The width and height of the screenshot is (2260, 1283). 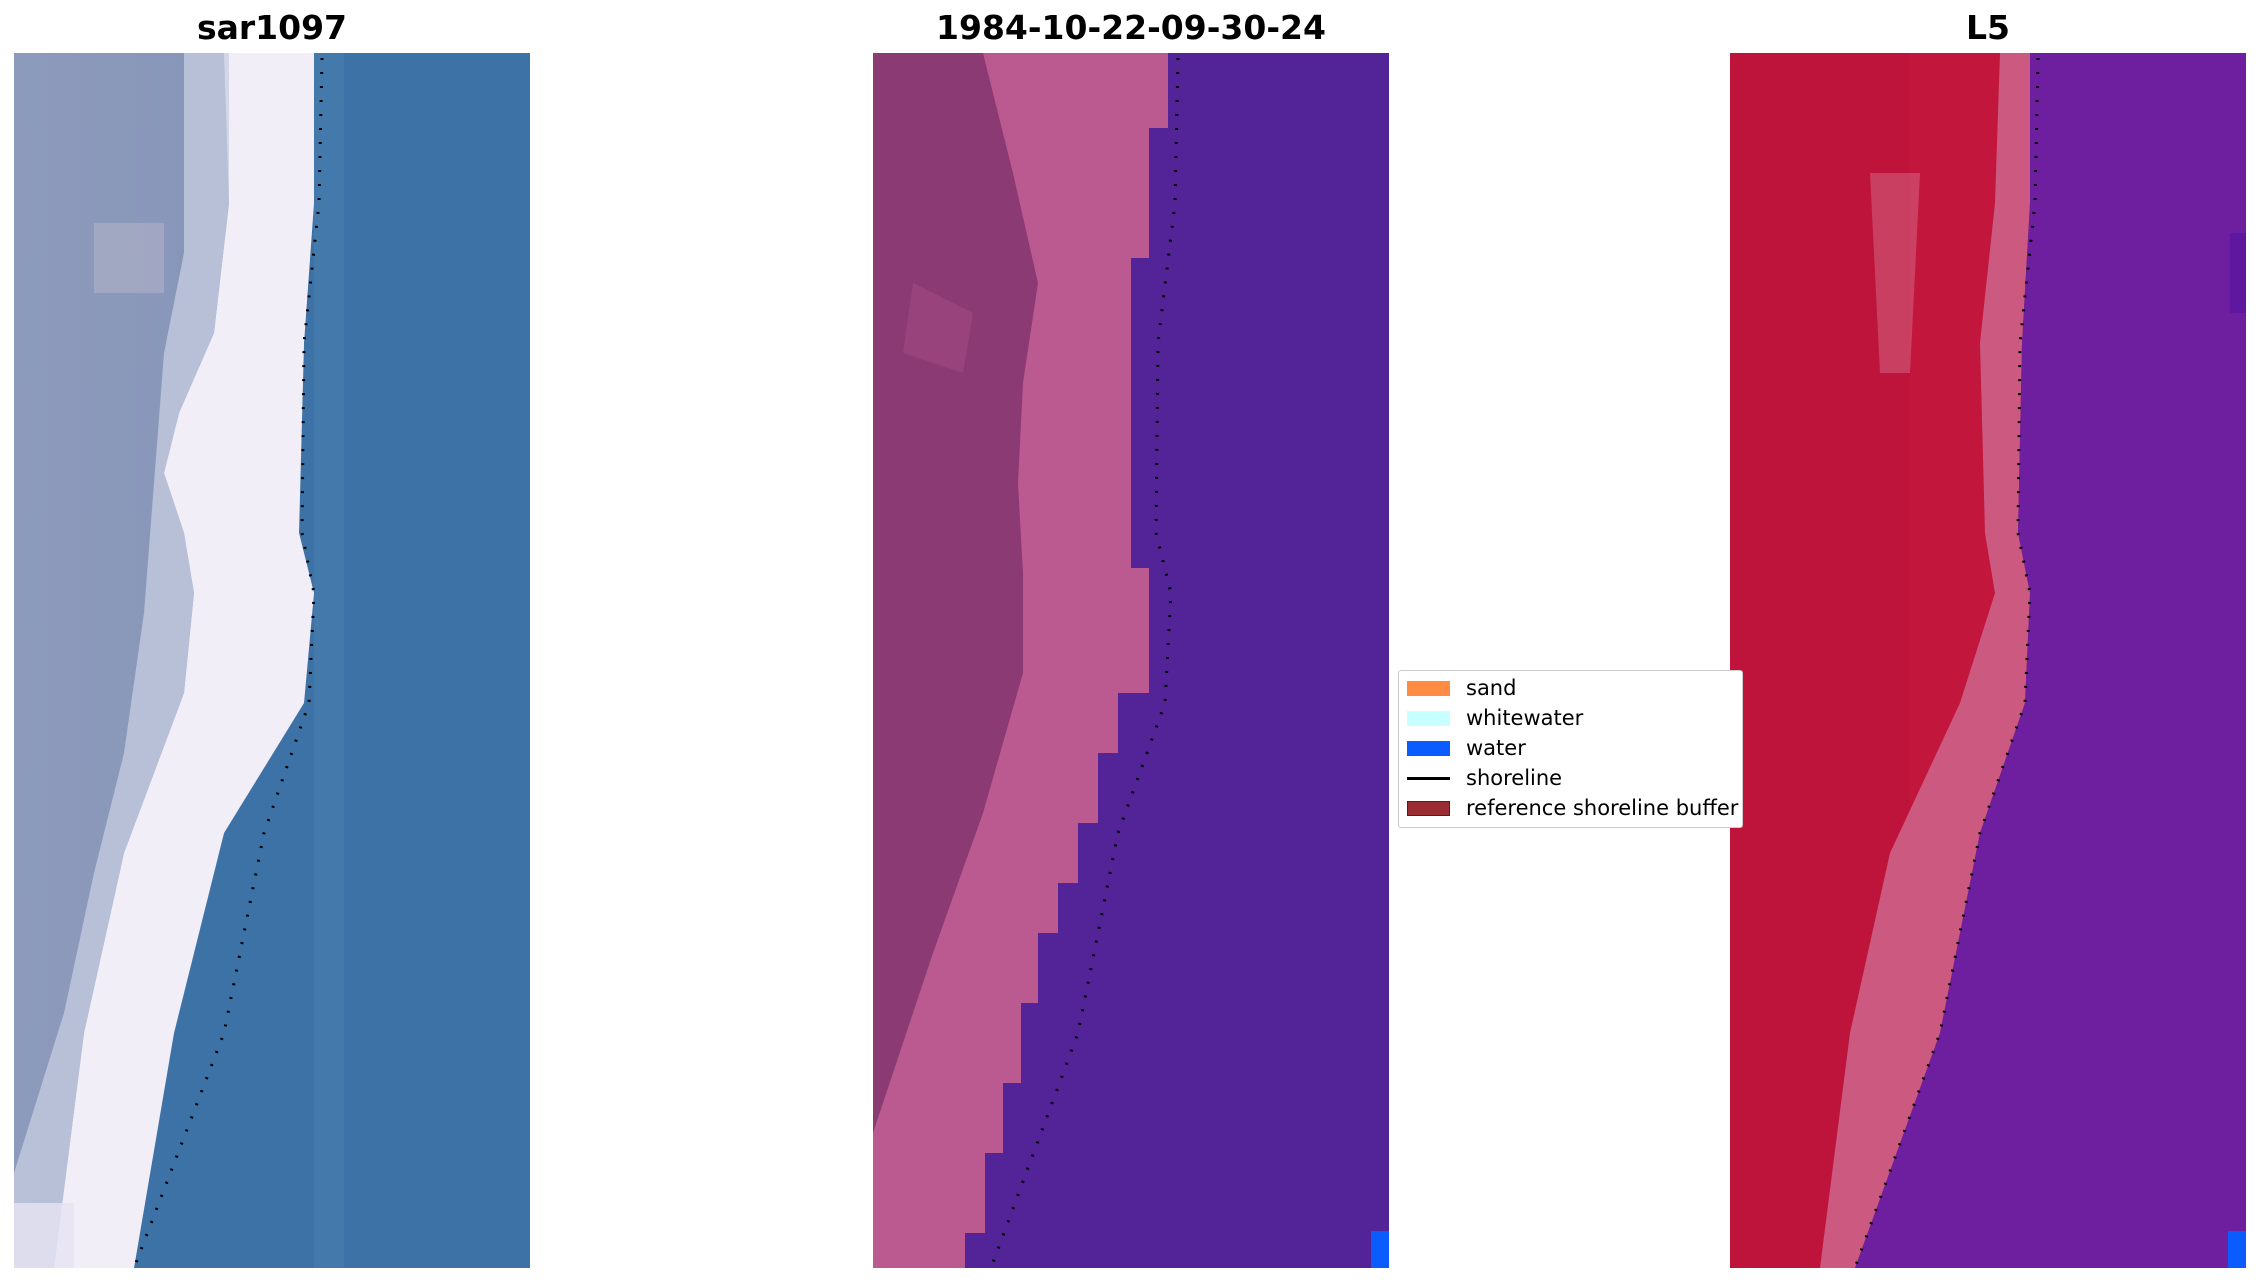 I want to click on sand-swatch, so click(x=1428, y=688).